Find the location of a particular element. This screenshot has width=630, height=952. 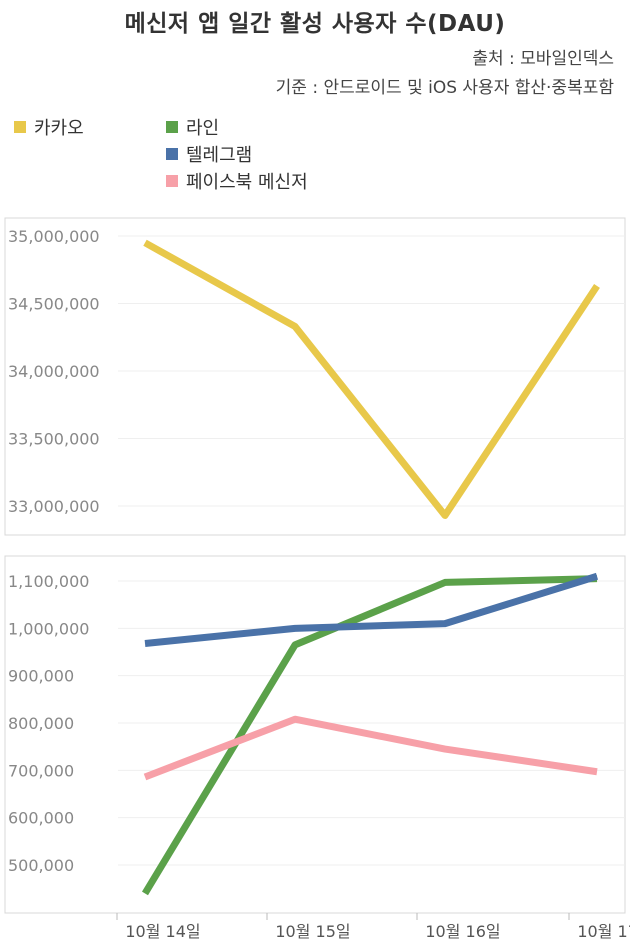

legend-label-kakao: 카카오 is located at coordinates (59, 128).